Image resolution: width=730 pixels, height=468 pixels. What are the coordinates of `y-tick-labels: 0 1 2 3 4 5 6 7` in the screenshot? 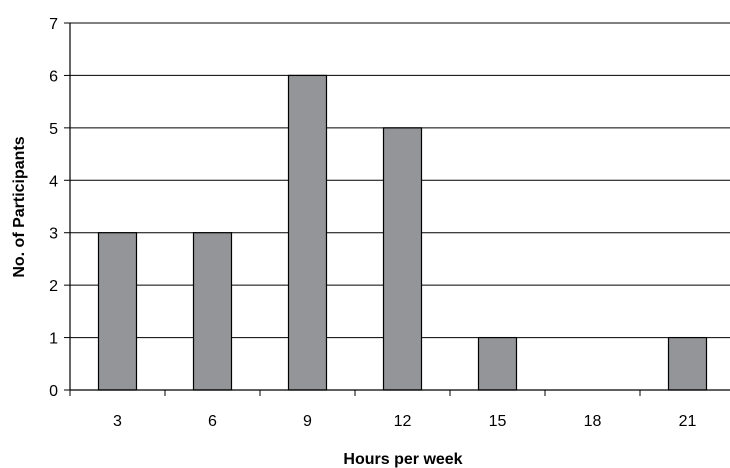 It's located at (53, 208).